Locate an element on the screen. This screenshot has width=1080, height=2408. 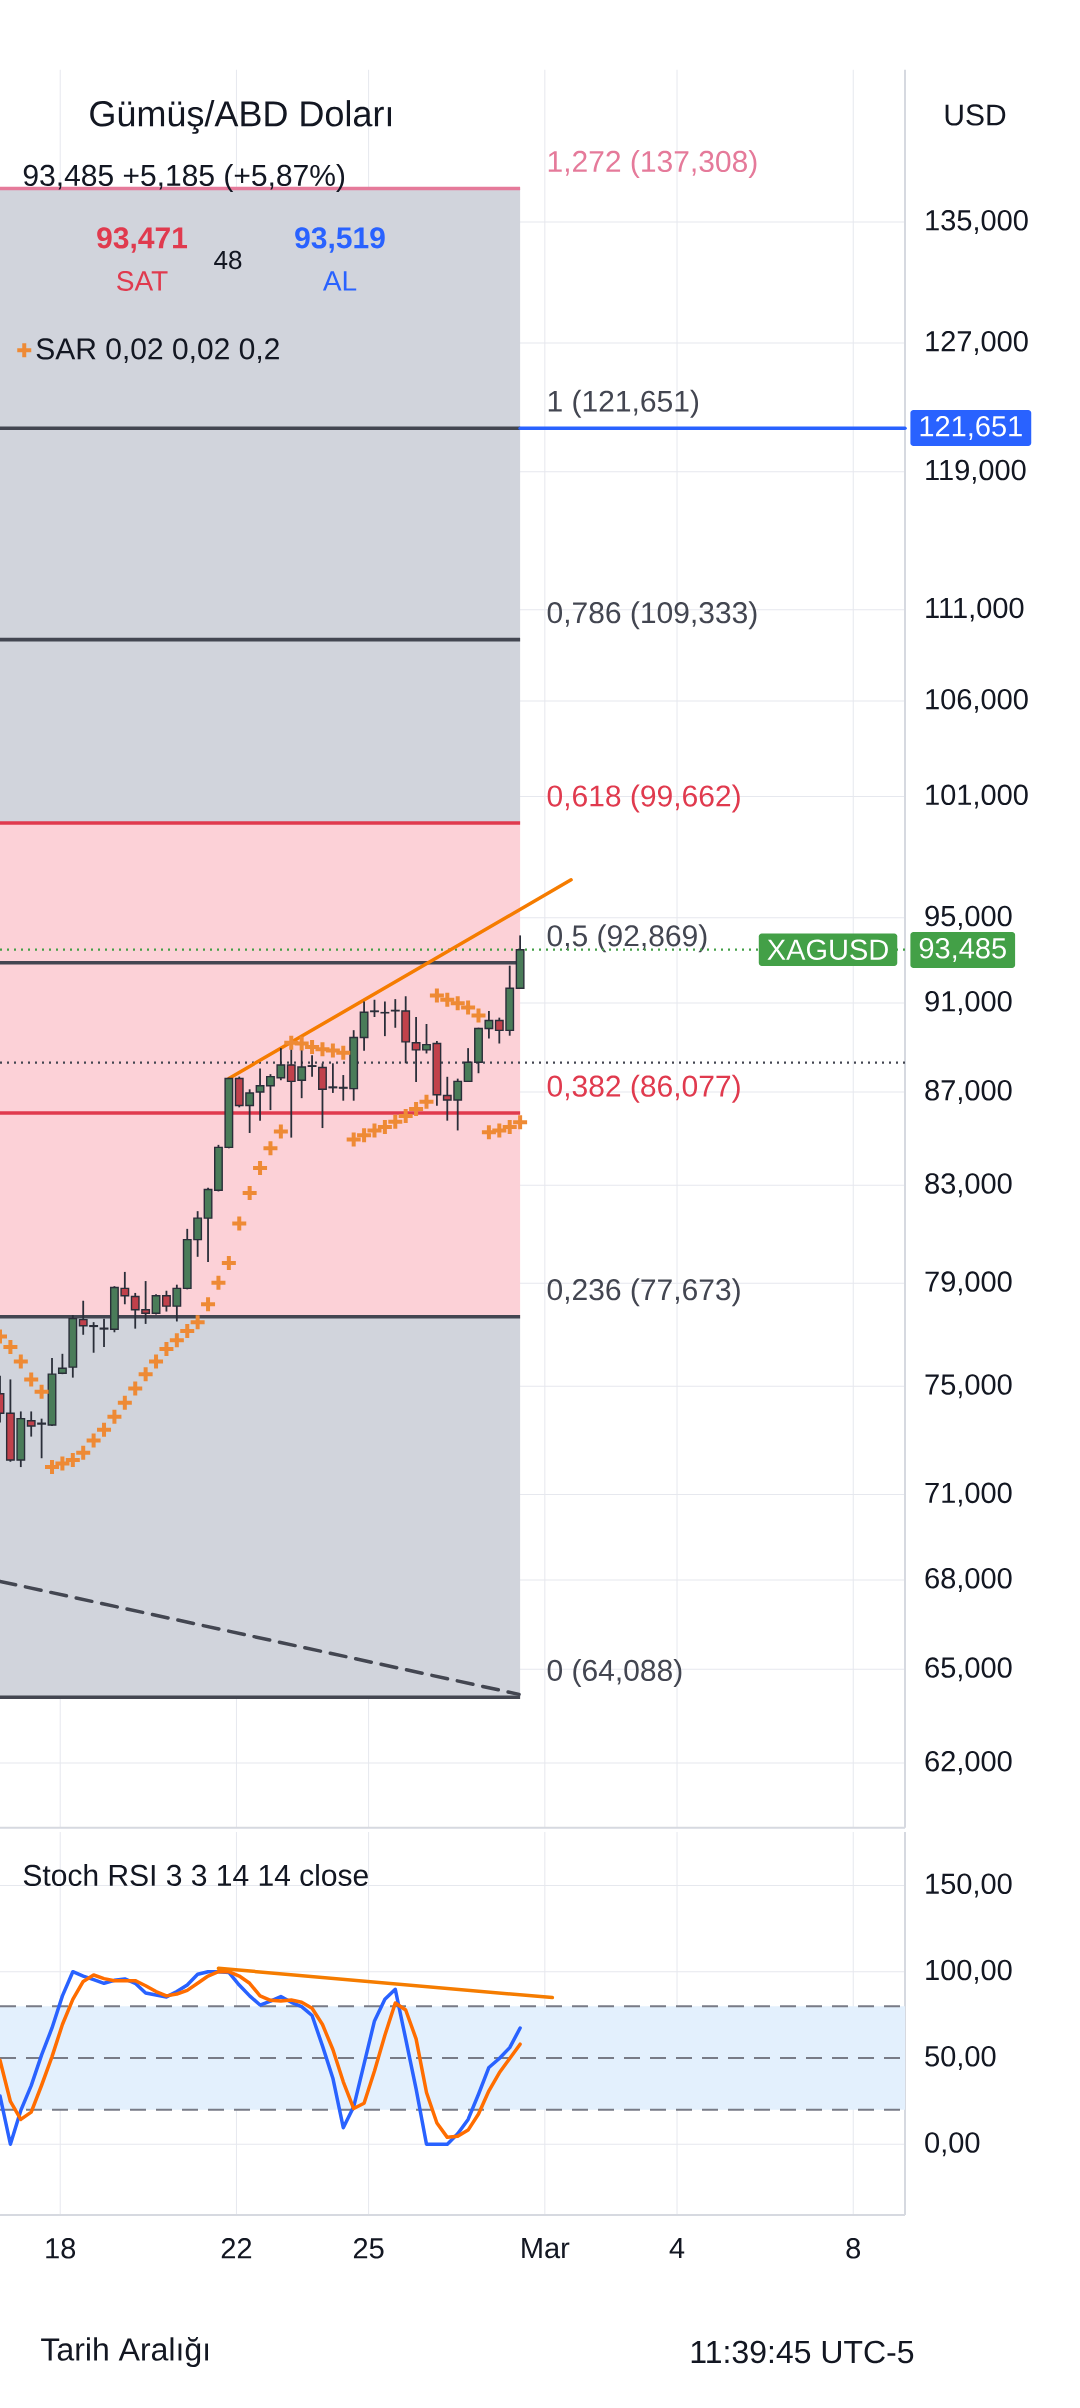
text: 11:39:45 UTC-5 is located at coordinates (802, 2352).